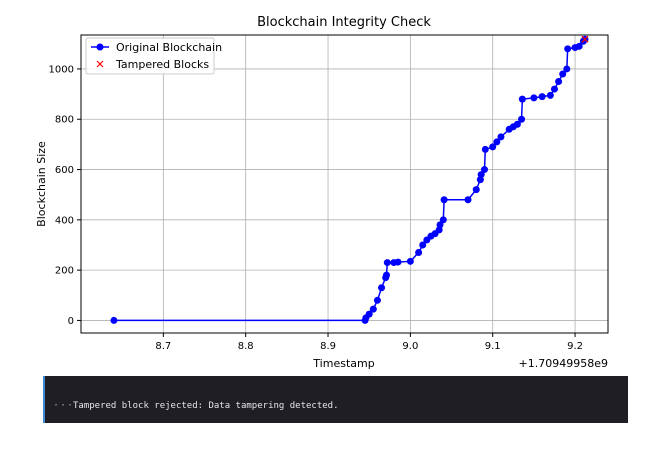  What do you see at coordinates (563, 363) in the screenshot?
I see `x-offset-label: +1.70949958e9` at bounding box center [563, 363].